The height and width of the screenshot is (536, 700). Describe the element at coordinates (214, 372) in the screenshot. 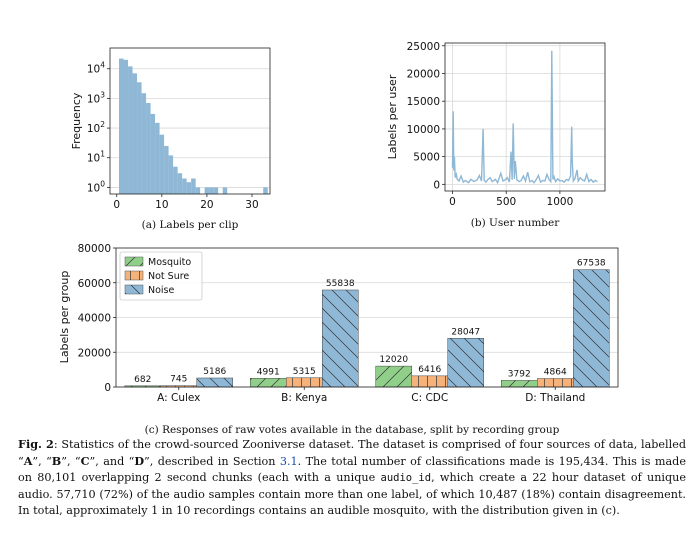

I see `data-label: 5186` at that location.